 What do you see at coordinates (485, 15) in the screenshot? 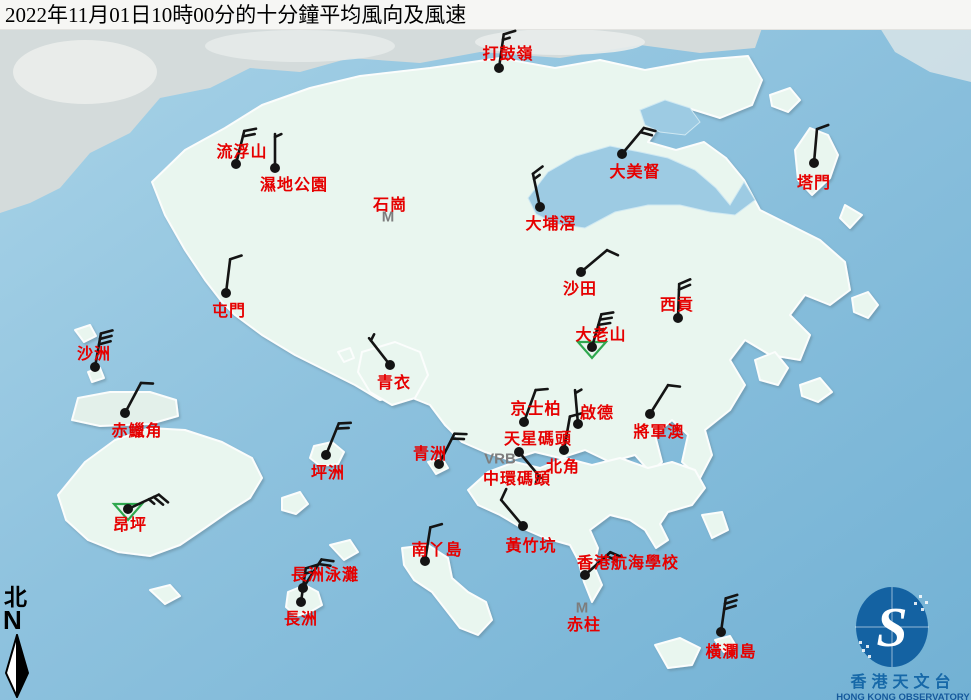
I see `map-title: 2022年11月01日10時00分的十分鐘平均風向及風速` at bounding box center [485, 15].